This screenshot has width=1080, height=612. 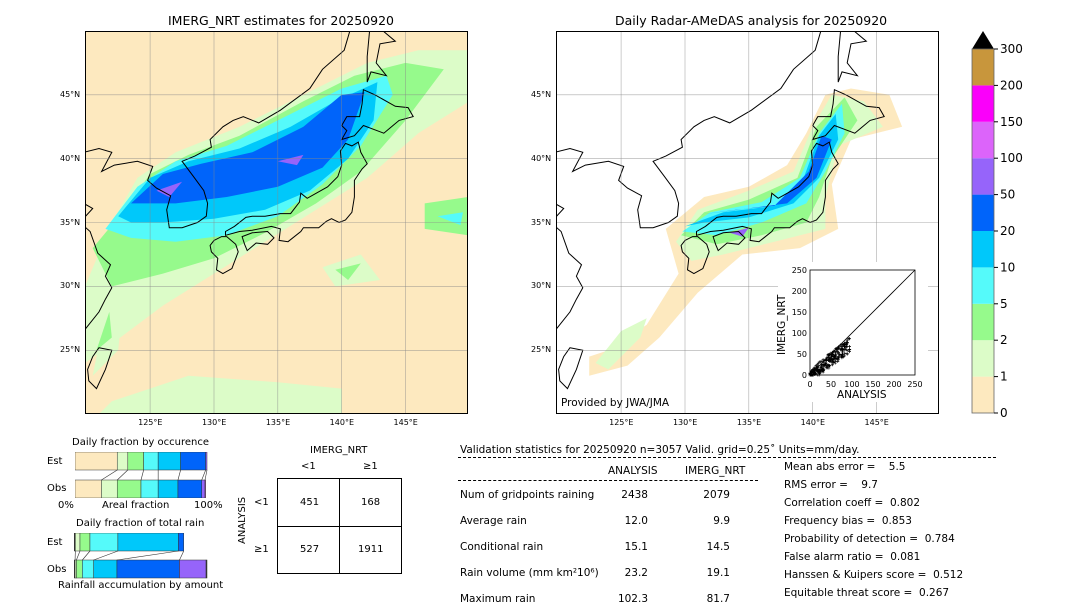 I want to click on table-col-lt1: <1, so click(x=308, y=466).